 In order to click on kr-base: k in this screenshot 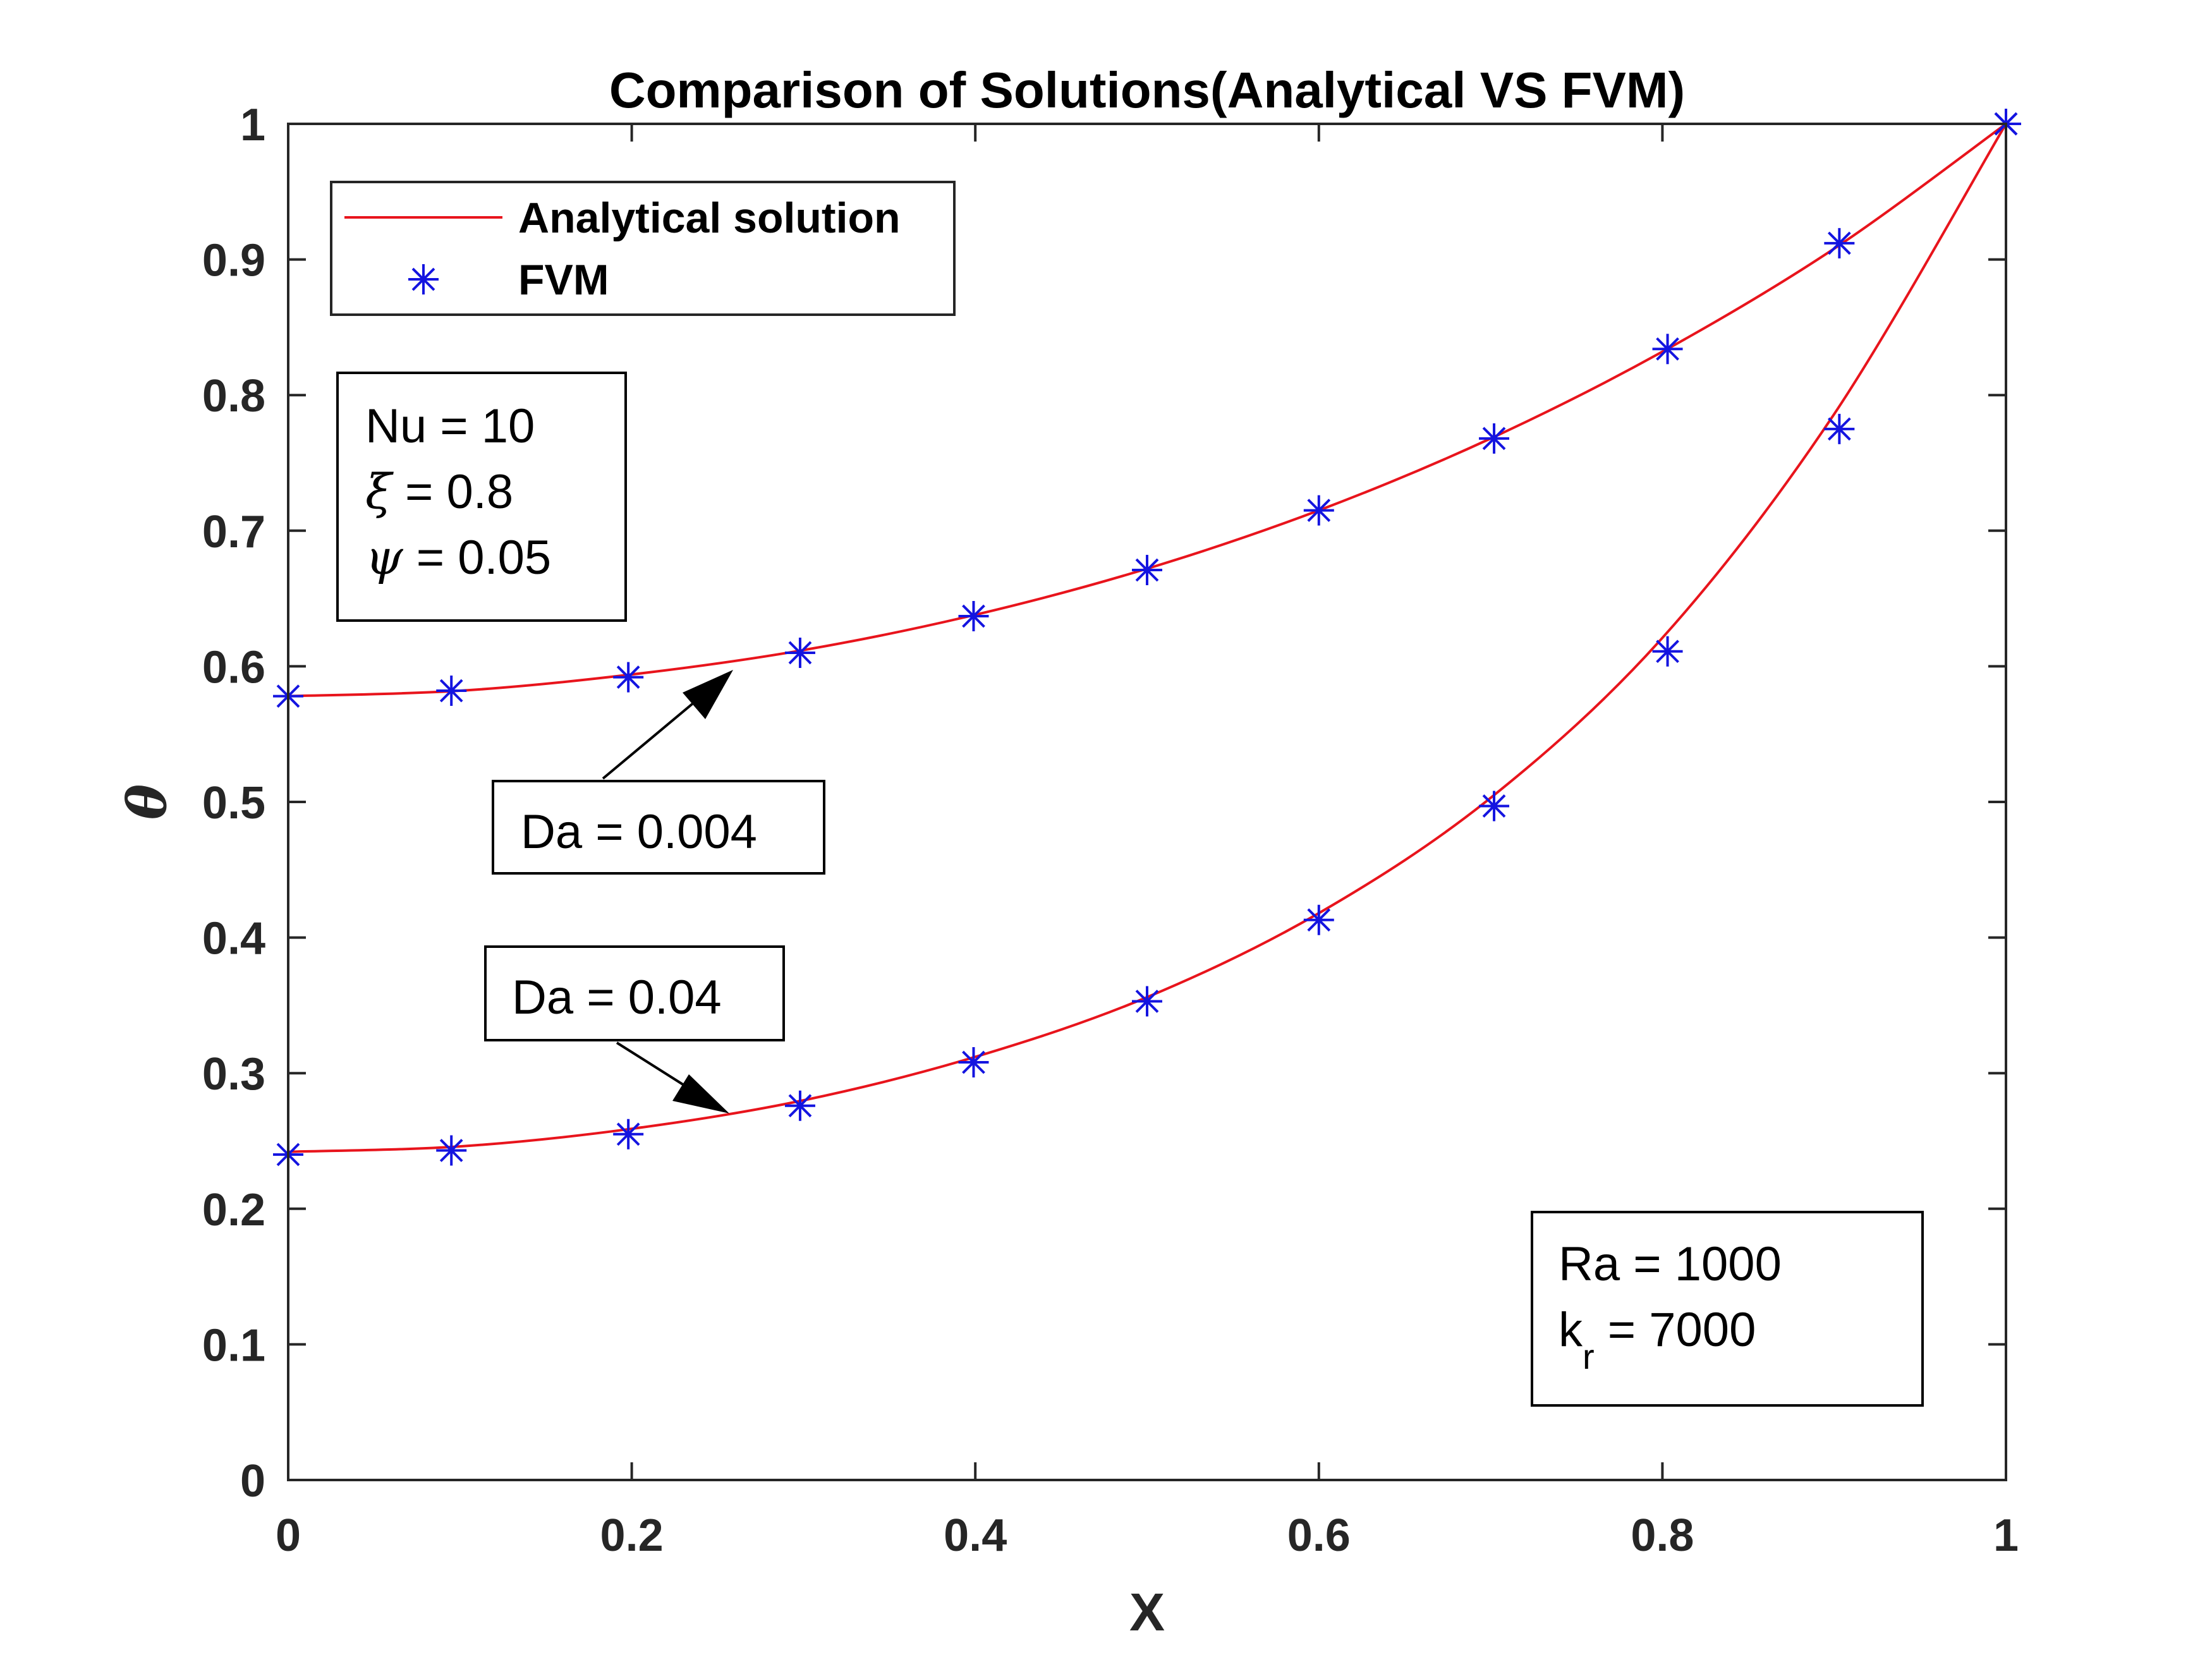, I will do `click(1571, 1330)`.